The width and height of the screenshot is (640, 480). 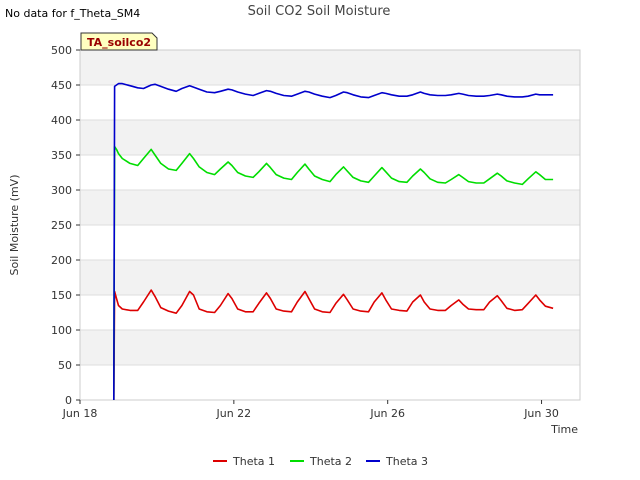 I want to click on chart-title: Soil CO2 Soil Moisture, so click(x=319, y=11).